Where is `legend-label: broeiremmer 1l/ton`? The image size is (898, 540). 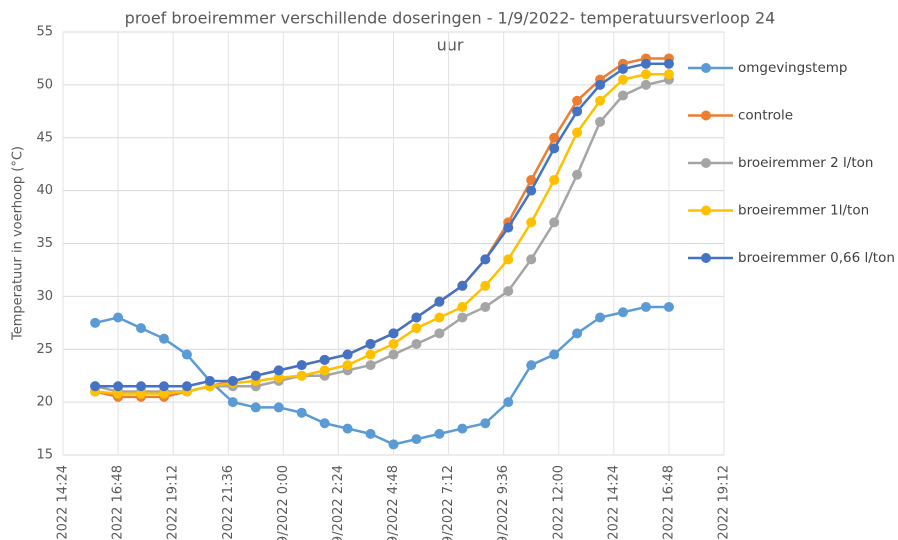
legend-label: broeiremmer 1l/ton is located at coordinates (803, 211).